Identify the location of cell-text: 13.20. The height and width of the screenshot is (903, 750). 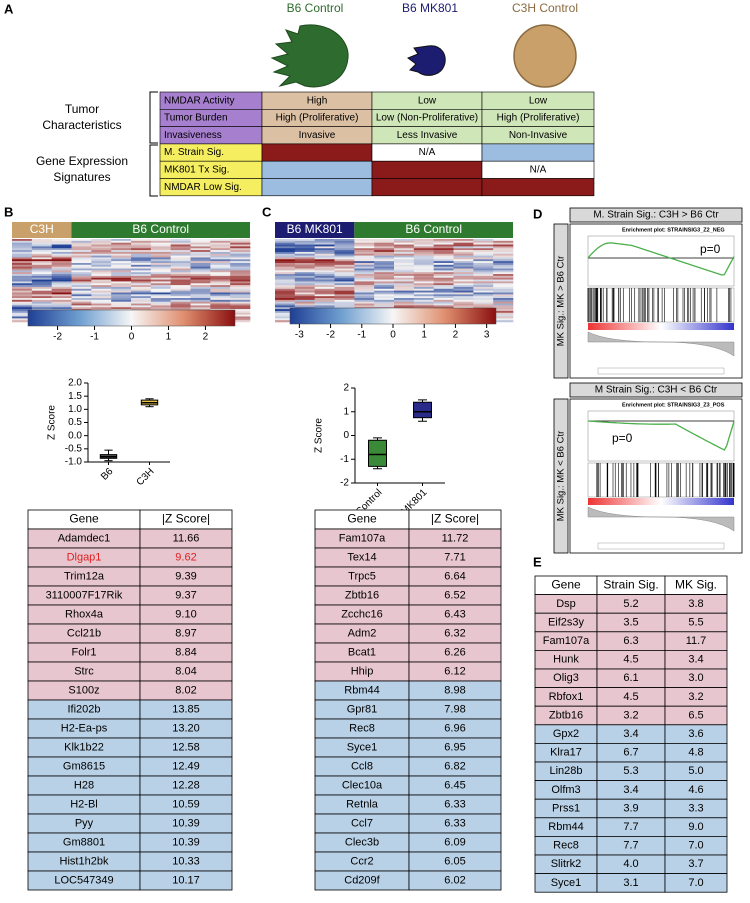
(186, 728).